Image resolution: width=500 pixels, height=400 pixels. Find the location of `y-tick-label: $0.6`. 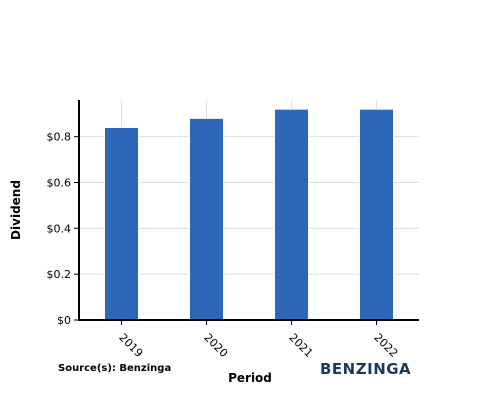

y-tick-label: $0.6 is located at coordinates (59, 183).